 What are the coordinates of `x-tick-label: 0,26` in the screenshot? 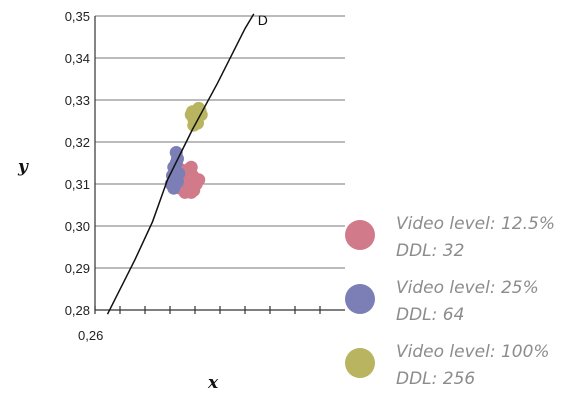 It's located at (90, 335).